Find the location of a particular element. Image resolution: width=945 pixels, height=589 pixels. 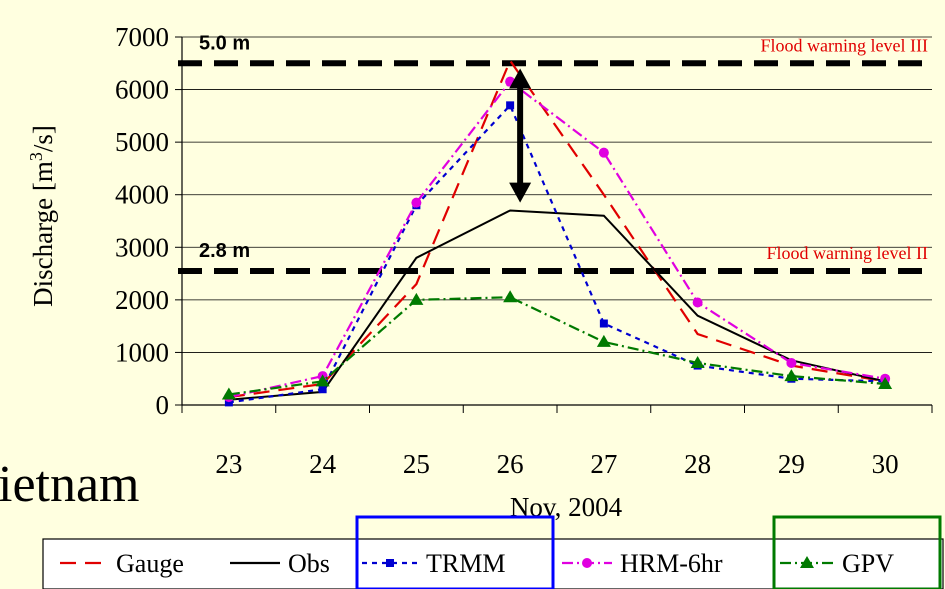

legend-highlight-box-gpv is located at coordinates (857, 552).